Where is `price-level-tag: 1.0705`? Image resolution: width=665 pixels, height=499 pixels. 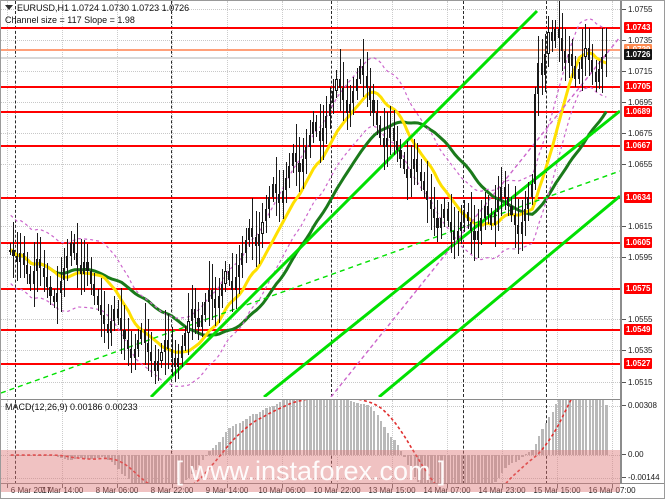
price-level-tag: 1.0705 is located at coordinates (638, 87).